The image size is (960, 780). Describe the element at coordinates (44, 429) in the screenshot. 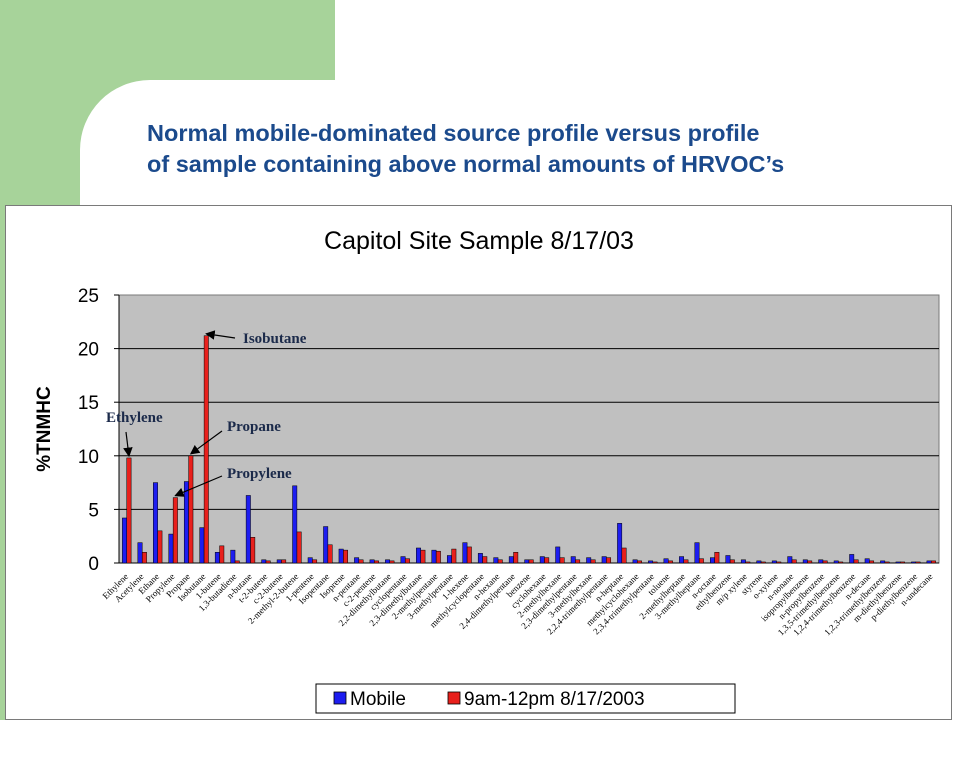

I see `y-axis-title: %TNMHC` at that location.